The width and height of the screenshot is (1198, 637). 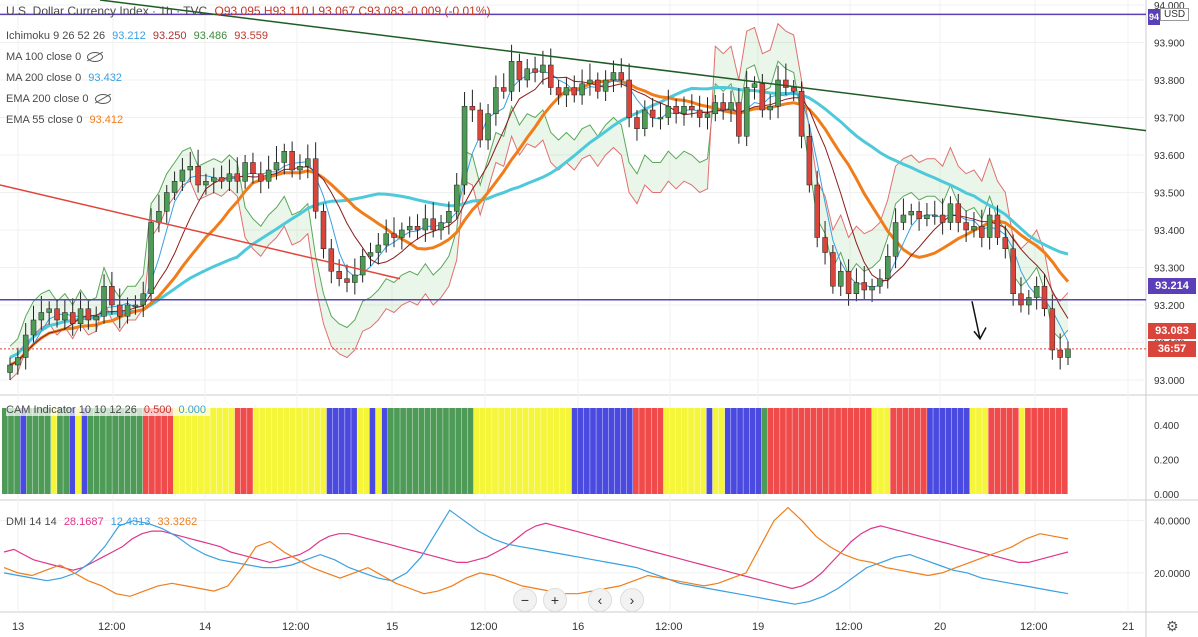 I want to click on legend-ema55: EMA 55 close 0 93.412, so click(x=65, y=120).